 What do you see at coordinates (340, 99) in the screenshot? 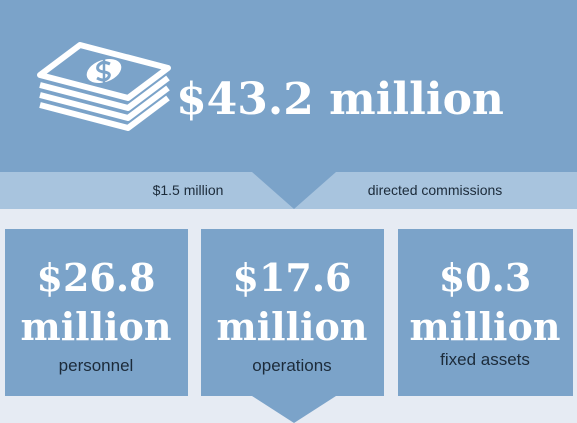
I see `total-amount: $43.2 million` at bounding box center [340, 99].